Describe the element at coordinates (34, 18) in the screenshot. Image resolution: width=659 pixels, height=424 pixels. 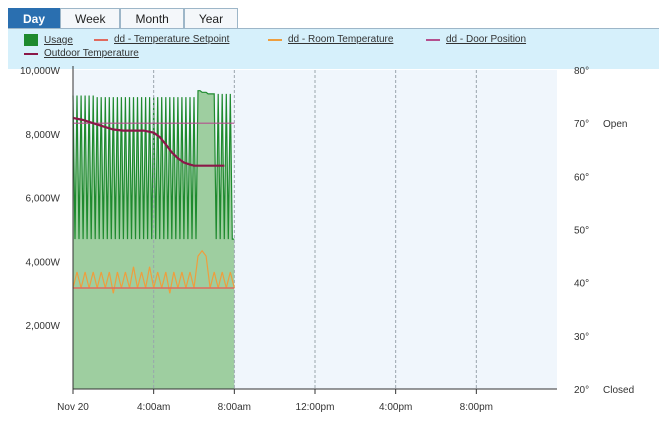
I see `tab-day: Day` at that location.